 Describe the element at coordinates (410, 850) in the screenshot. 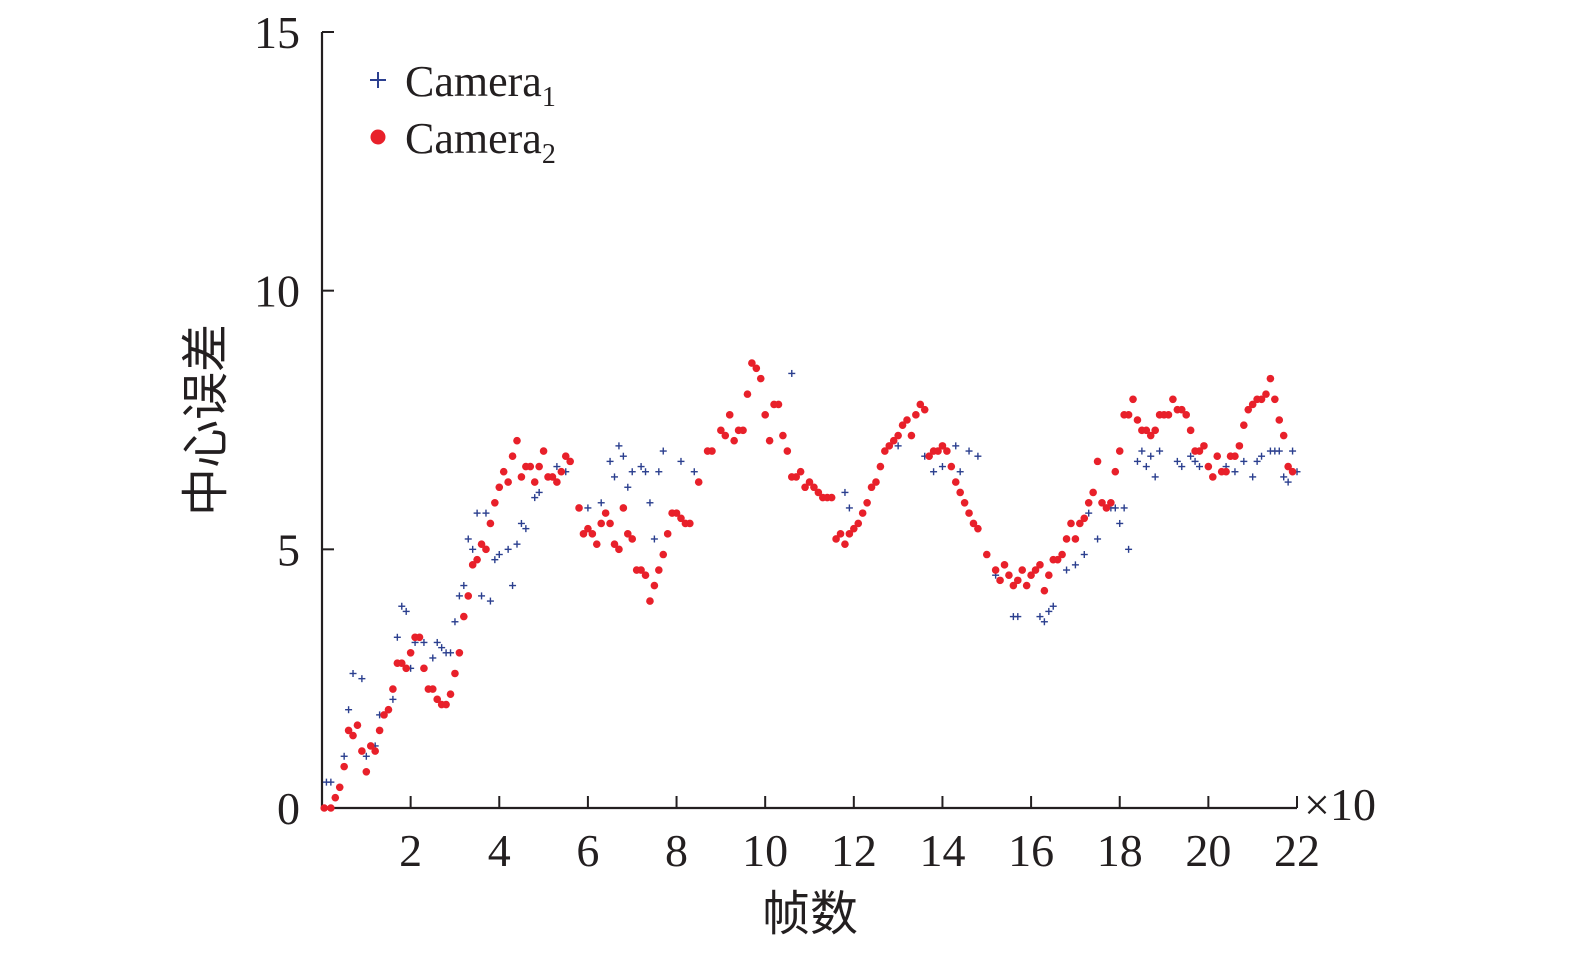

I see `x-tick-label: 2` at that location.